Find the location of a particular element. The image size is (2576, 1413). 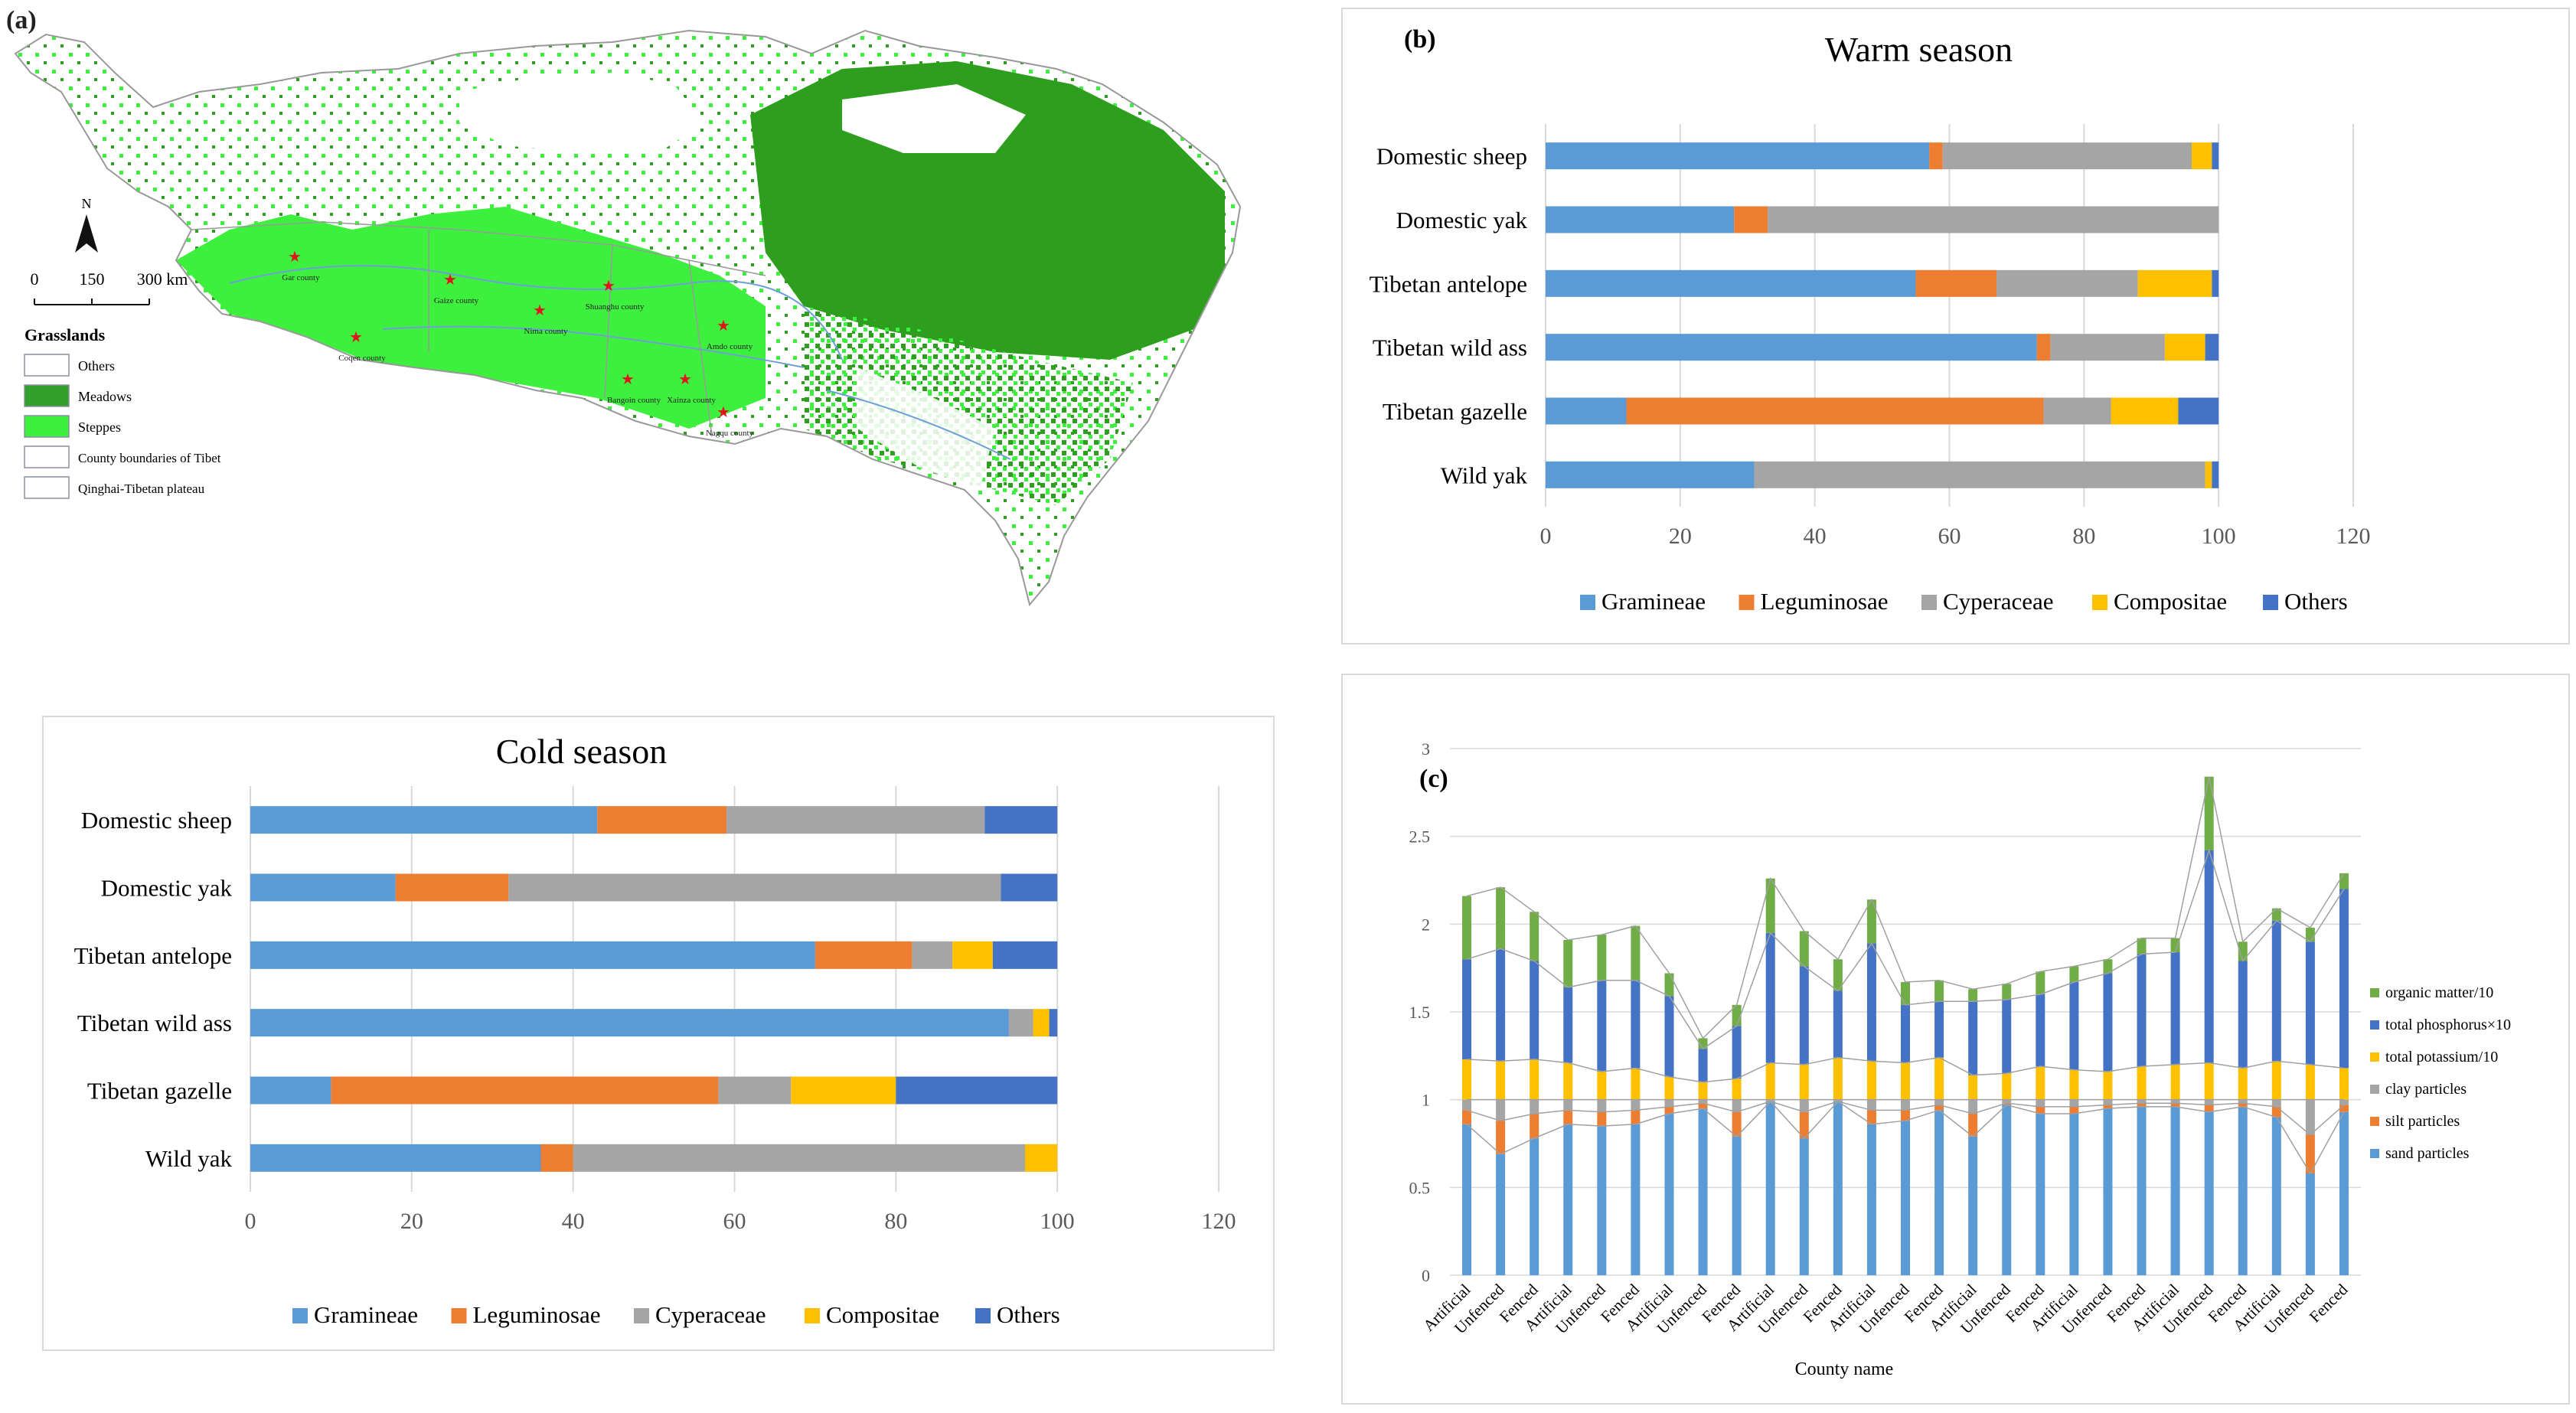

y-tick-label: 3 is located at coordinates (1426, 749).